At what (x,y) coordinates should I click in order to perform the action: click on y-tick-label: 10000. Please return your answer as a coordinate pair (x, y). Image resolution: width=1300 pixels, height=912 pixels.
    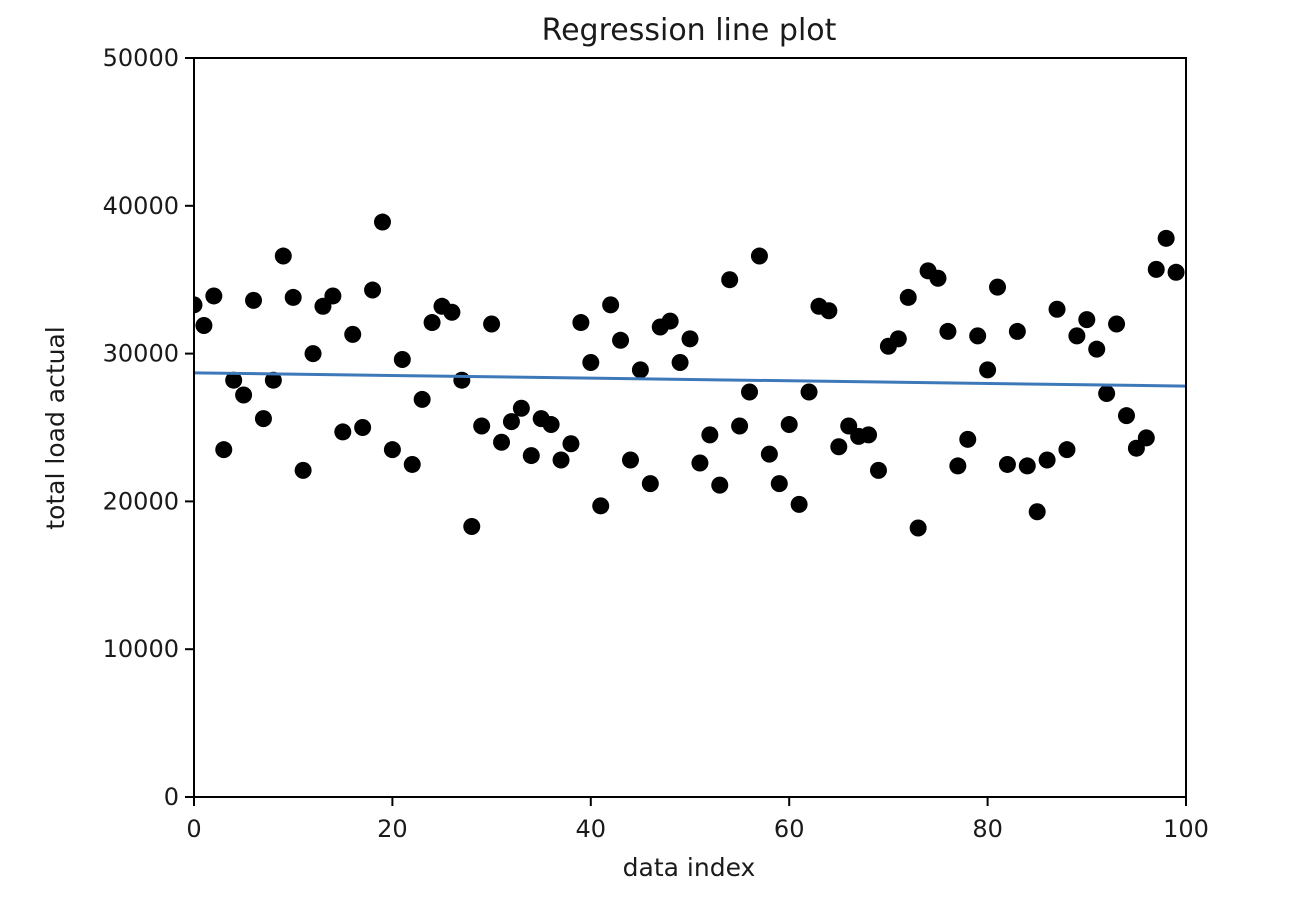
    Looking at the image, I should click on (141, 649).